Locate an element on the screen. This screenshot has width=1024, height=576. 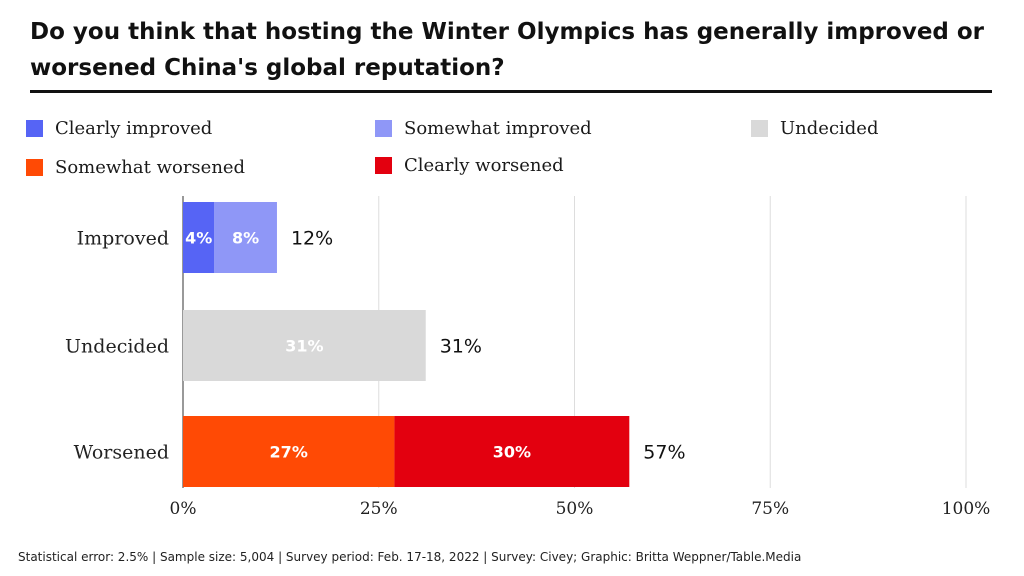
data-label: 30% is located at coordinates (512, 452).